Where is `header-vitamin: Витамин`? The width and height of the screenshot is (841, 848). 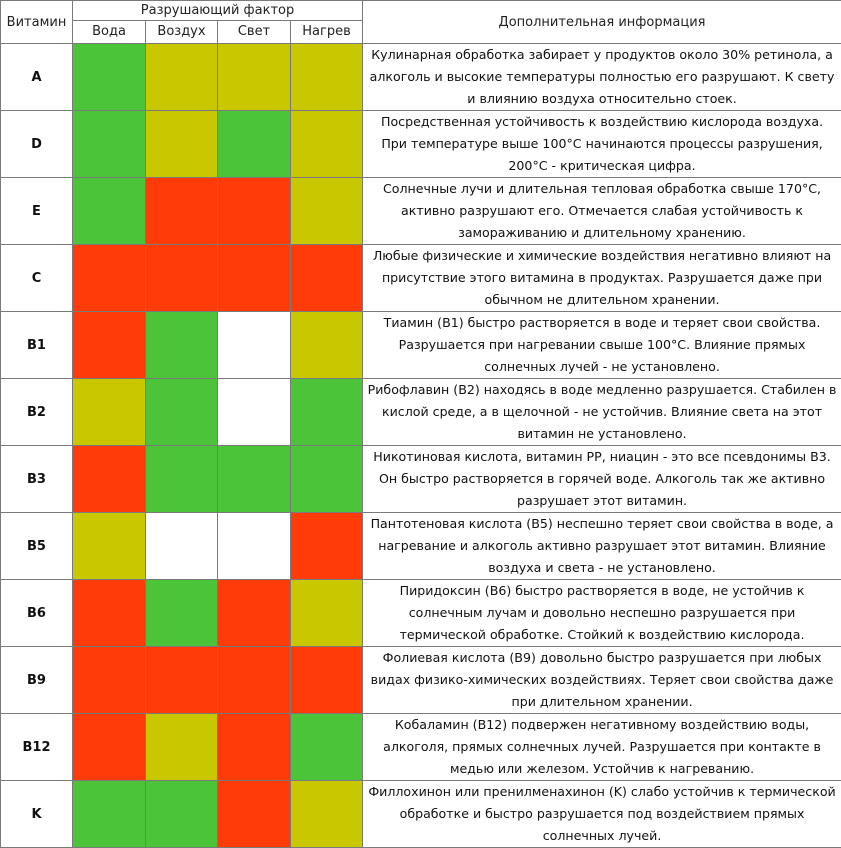 header-vitamin: Витамин is located at coordinates (37, 22).